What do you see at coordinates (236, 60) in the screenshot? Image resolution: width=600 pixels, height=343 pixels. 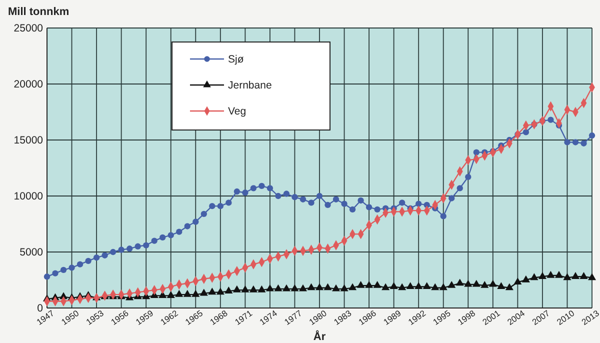 I see `legend-label: Sjø` at bounding box center [236, 60].